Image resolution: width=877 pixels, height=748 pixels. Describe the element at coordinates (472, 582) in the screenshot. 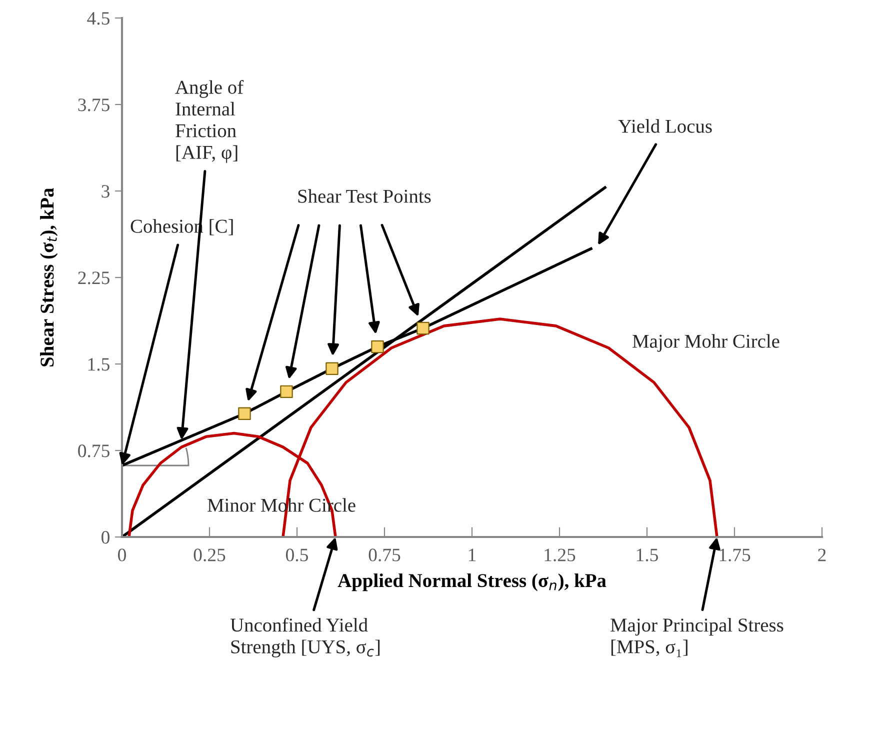

I see `x-axis-title: Applied Normal Stress (σ$_{n}$), kPa` at that location.